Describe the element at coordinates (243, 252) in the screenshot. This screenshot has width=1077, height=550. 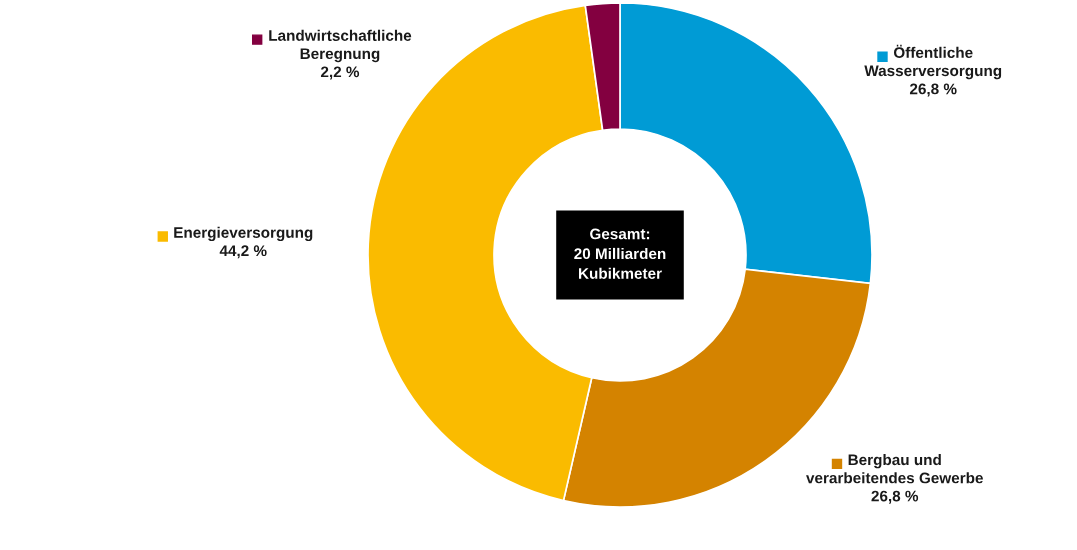
I see `data-label: 44,2 %` at that location.